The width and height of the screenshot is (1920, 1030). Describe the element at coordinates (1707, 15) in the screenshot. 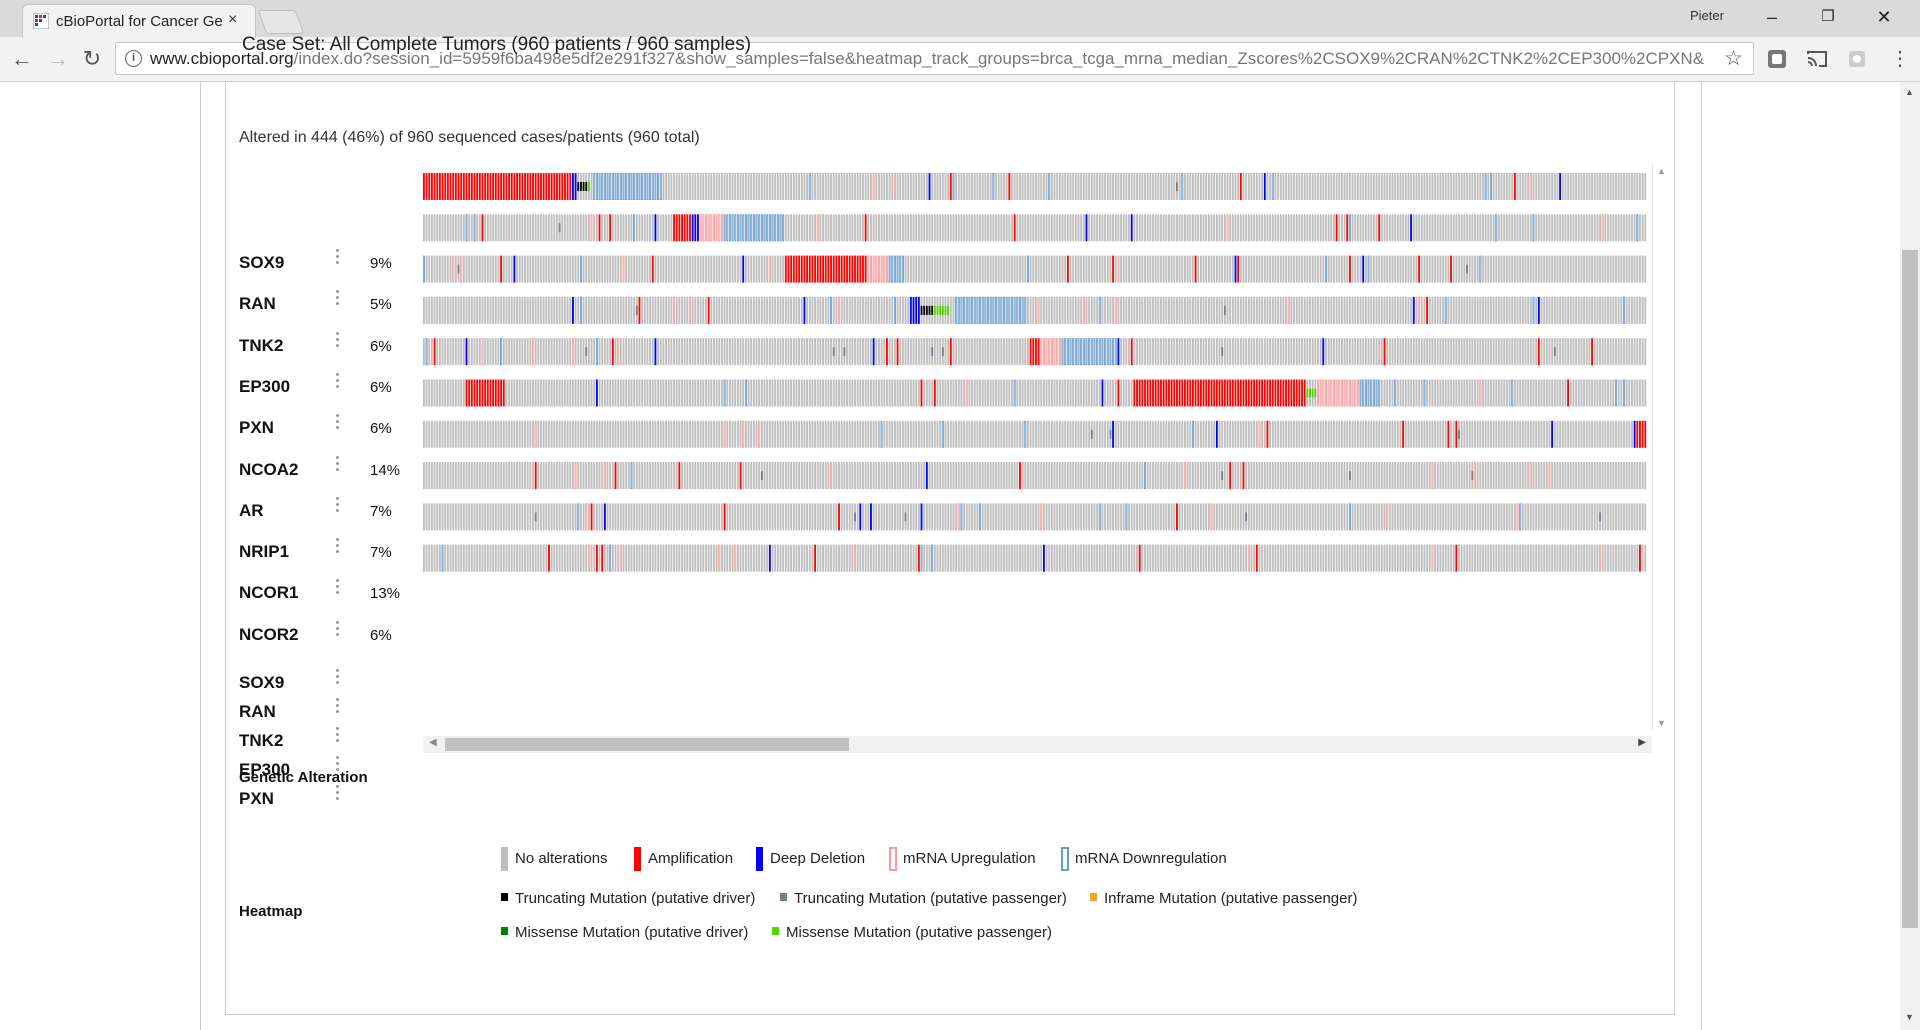

I see `profile-name: Pieter` at that location.